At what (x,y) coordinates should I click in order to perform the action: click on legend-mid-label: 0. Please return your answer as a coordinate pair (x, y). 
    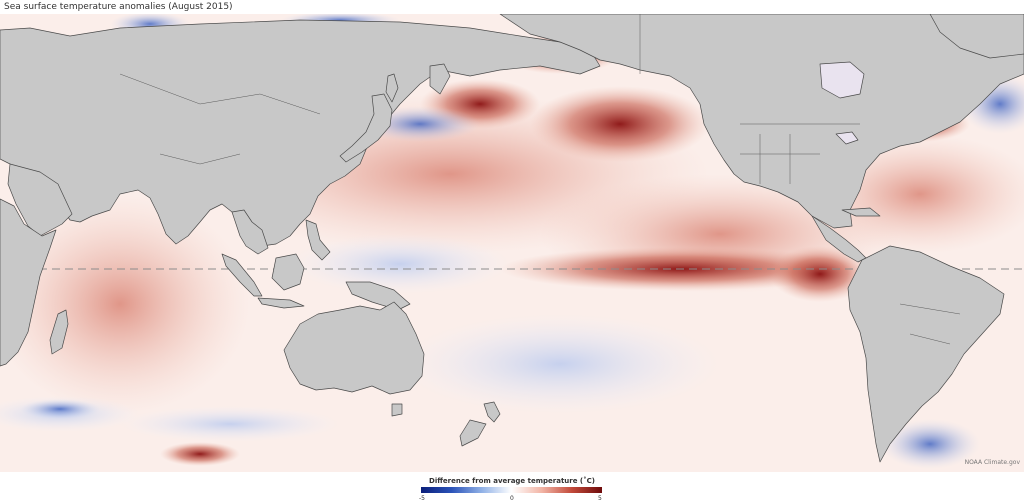
    Looking at the image, I should click on (512, 498).